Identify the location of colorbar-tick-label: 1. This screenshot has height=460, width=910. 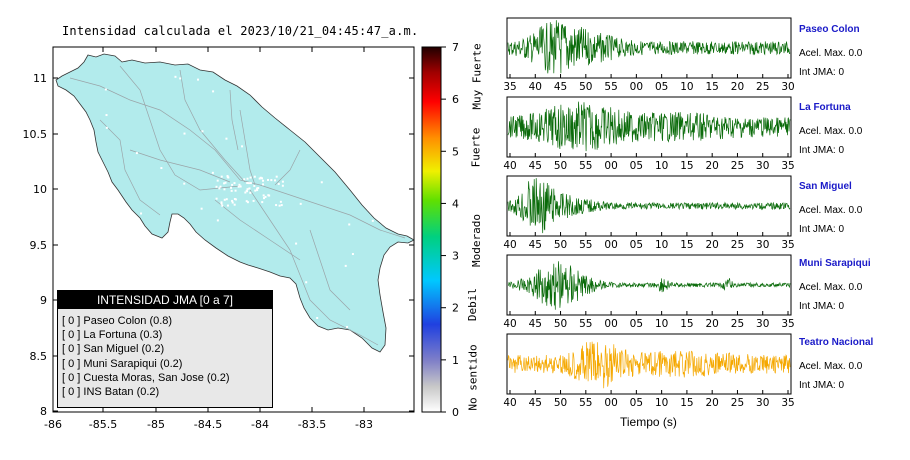
(455, 360).